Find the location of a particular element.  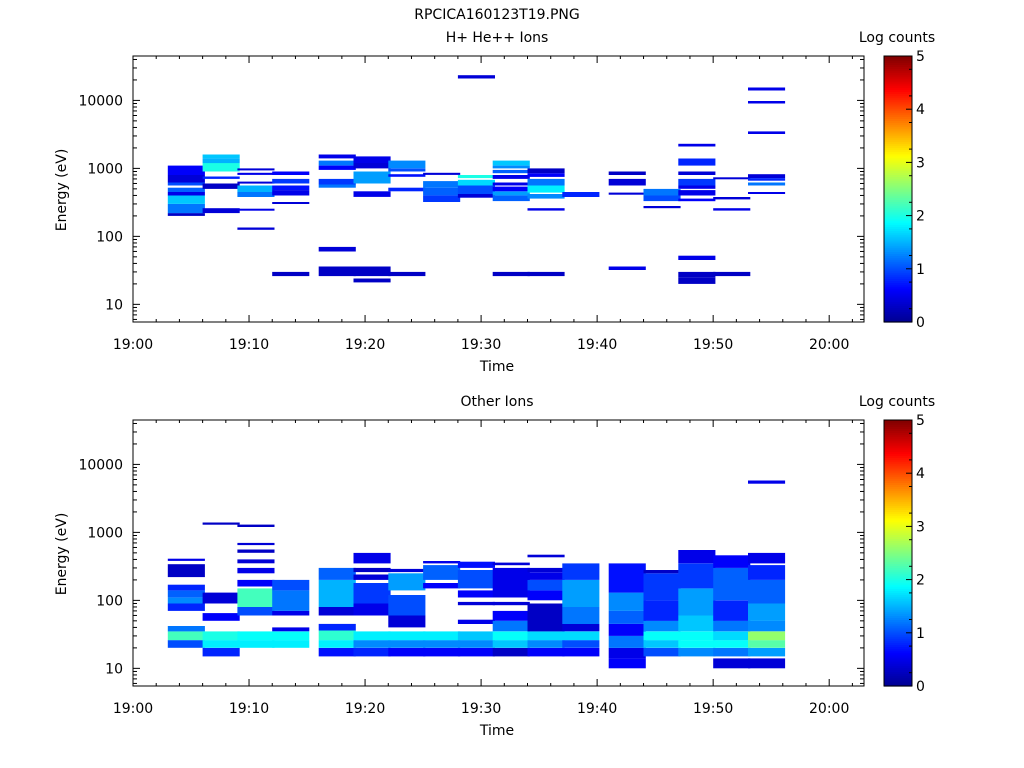

colorbar-tick-label: 4 is located at coordinates (920, 110).